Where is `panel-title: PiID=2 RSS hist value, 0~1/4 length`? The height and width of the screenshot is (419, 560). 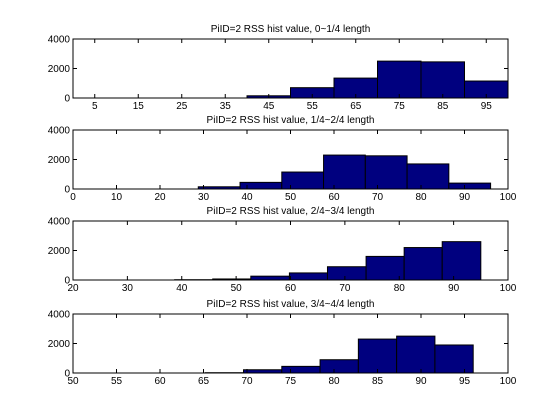 panel-title: PiID=2 RSS hist value, 0~1/4 length is located at coordinates (291, 29).